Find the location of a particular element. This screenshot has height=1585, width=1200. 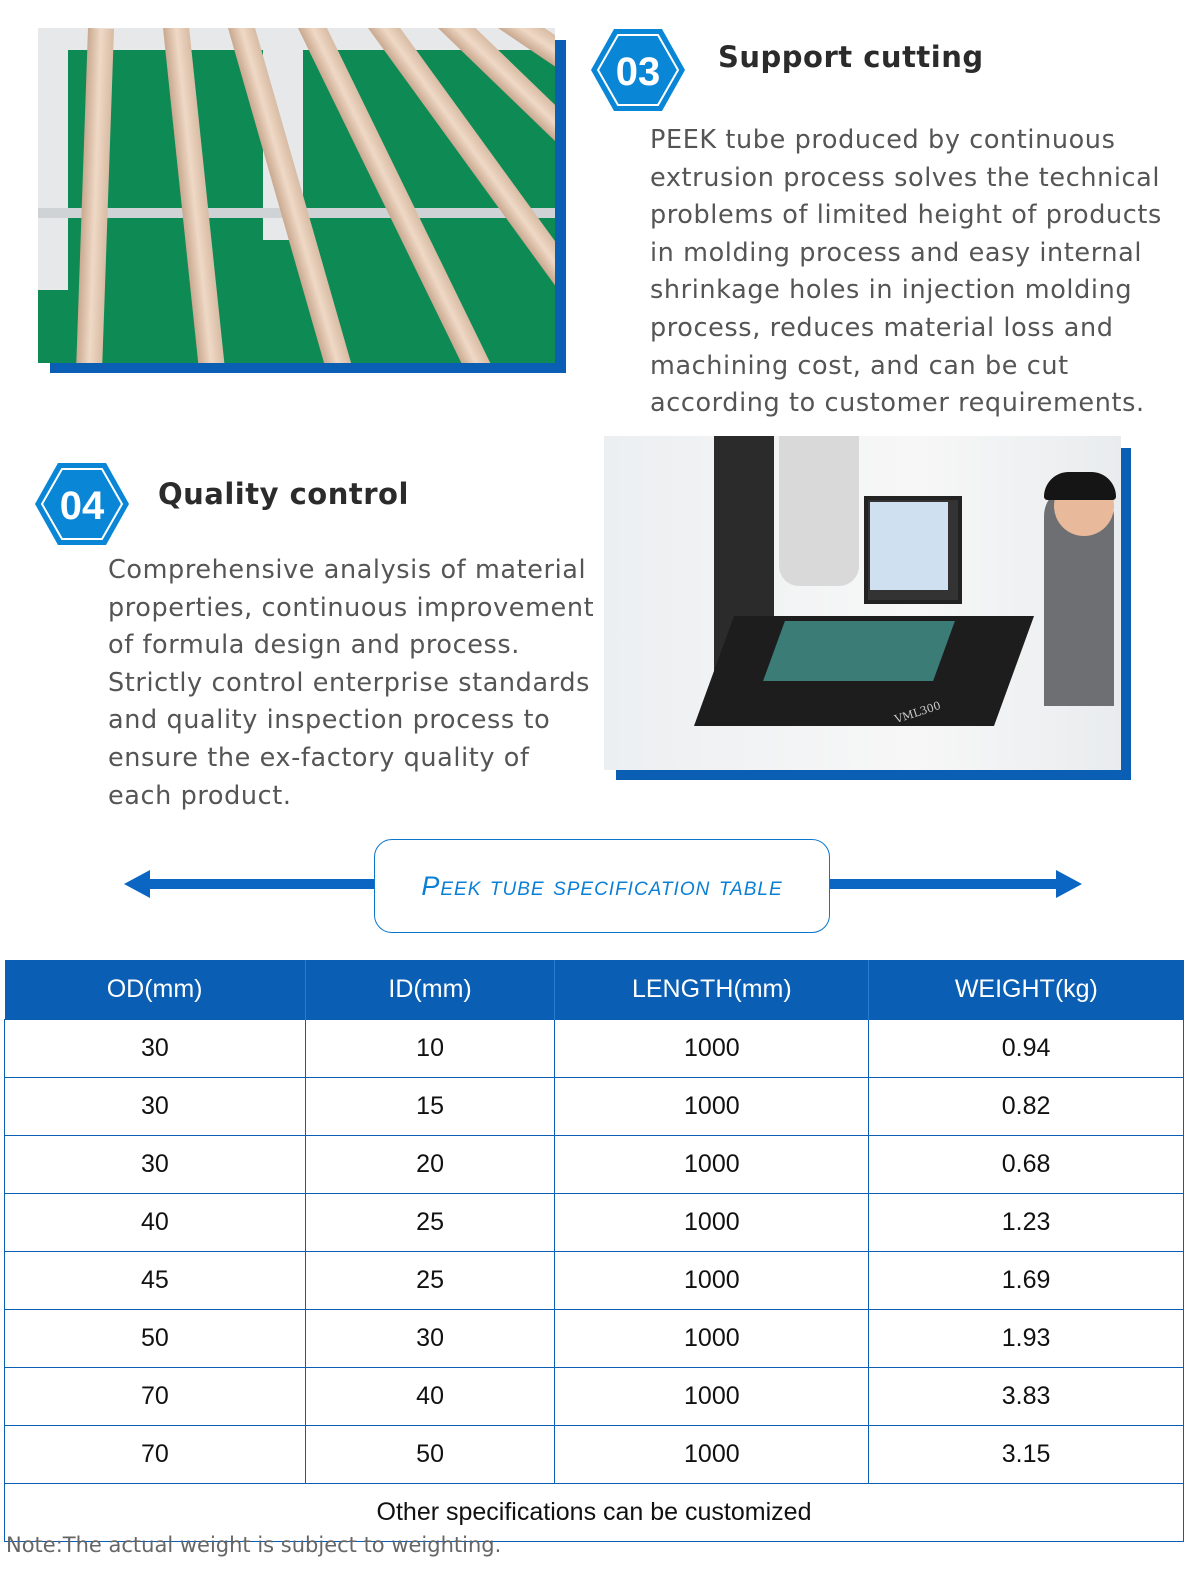

cell-weight: 0.94 is located at coordinates (1026, 1048).